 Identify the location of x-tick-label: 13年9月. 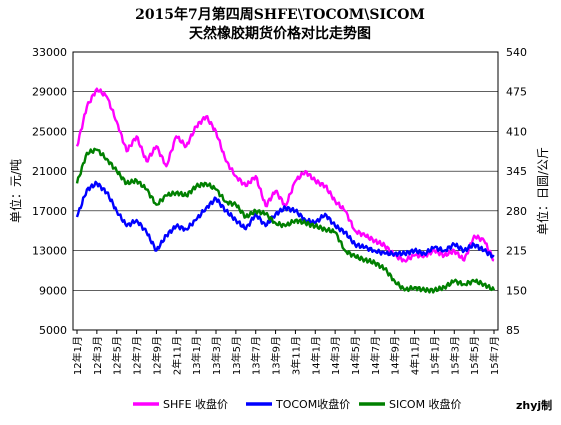
(276, 355).